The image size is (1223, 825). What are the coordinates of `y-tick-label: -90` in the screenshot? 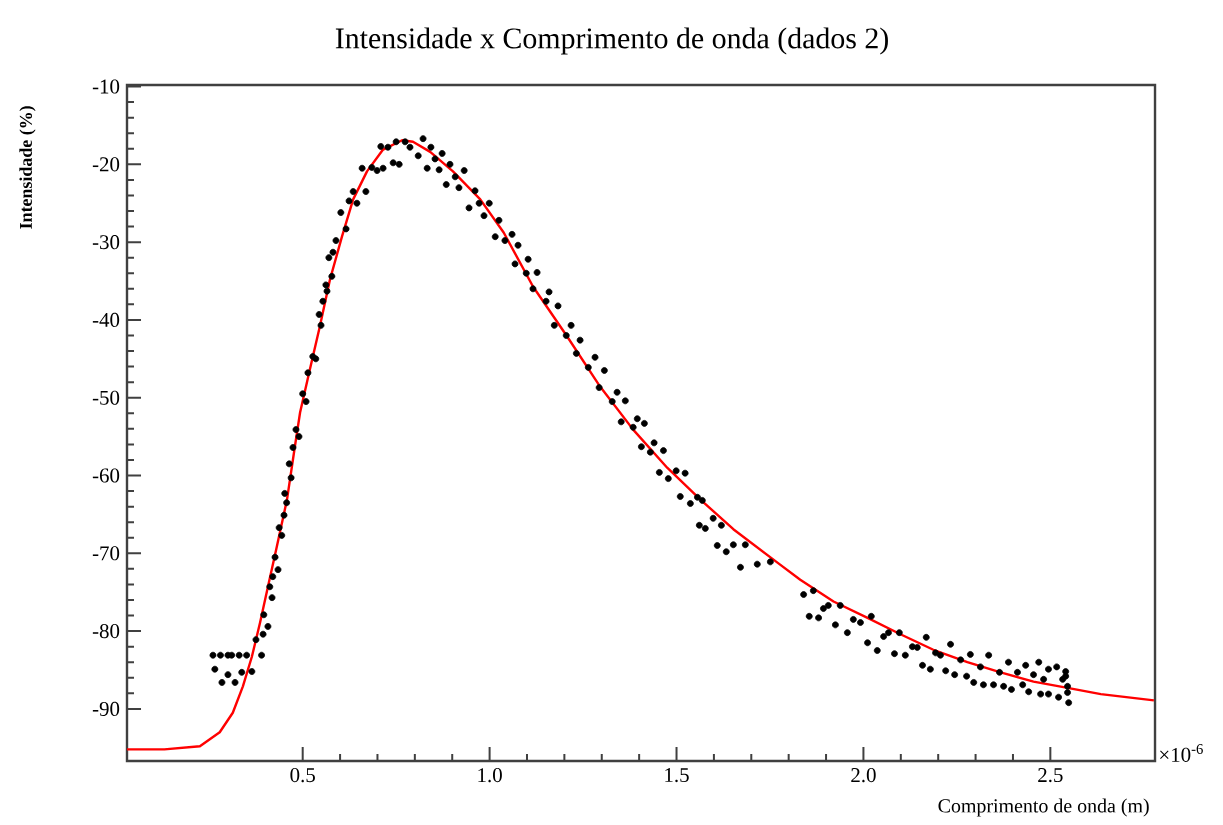 It's located at (106, 708).